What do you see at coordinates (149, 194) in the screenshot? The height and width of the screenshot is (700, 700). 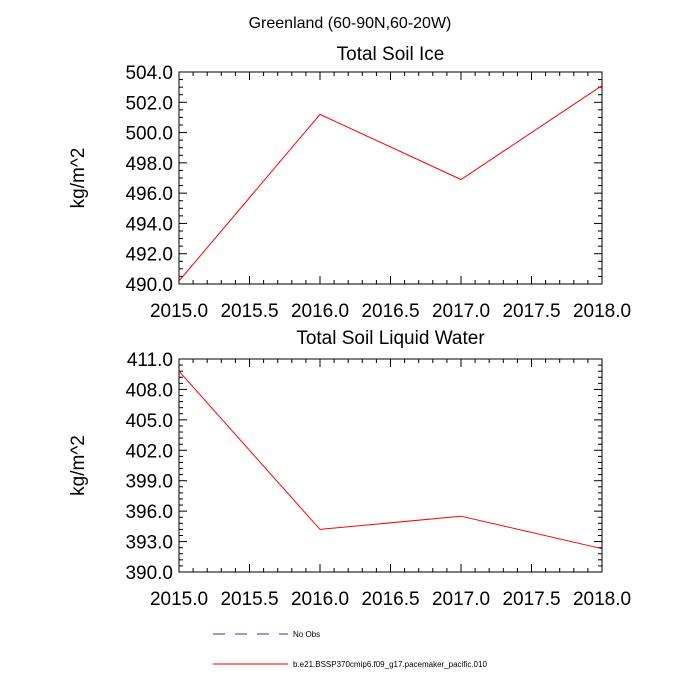 I see `y-tick-label: 496.0` at bounding box center [149, 194].